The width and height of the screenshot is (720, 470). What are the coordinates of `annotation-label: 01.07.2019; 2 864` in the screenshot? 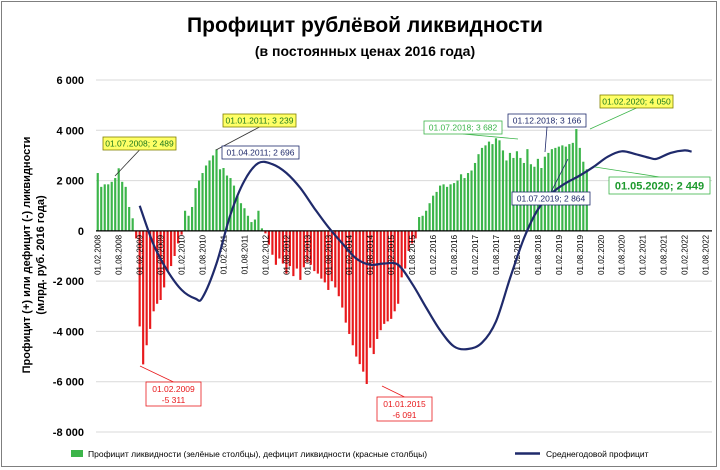 It's located at (551, 199).